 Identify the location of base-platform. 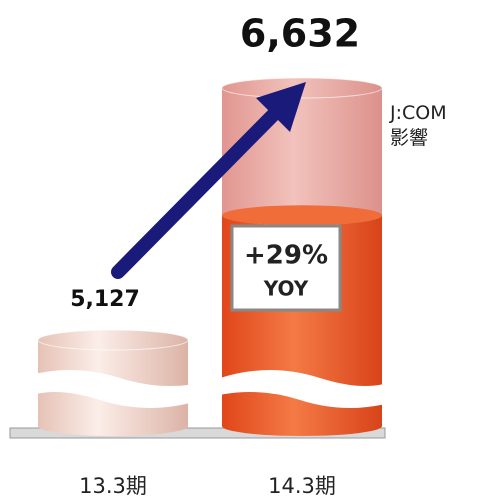
(197, 433).